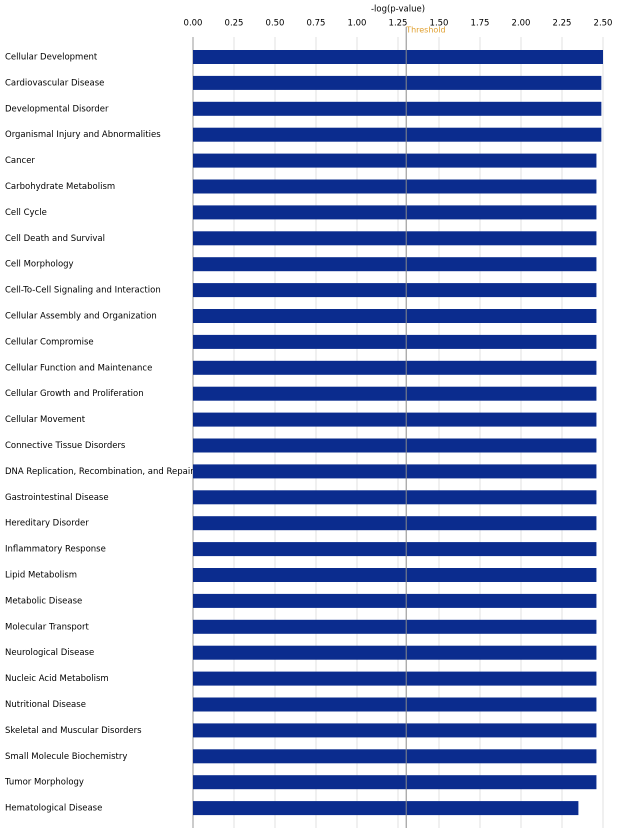 This screenshot has width=631, height=833. Describe the element at coordinates (44, 783) in the screenshot. I see `y-tick-label: Tumor Morphology` at that location.